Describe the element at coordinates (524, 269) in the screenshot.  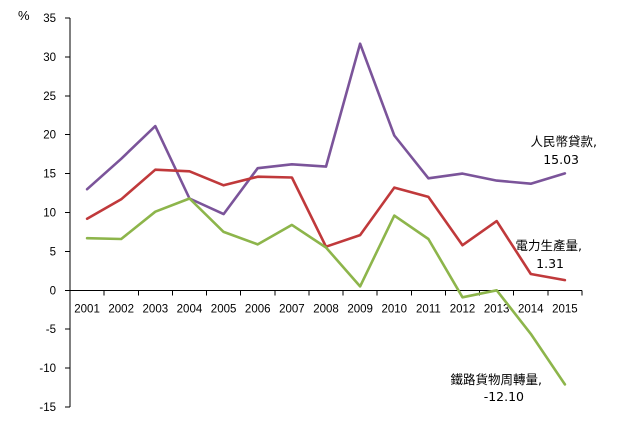
I see `series-labels: 人民幣貸款, 15.03 電力生產量, 1.31 鐵路貨物周轉量, -12.10` at that location.